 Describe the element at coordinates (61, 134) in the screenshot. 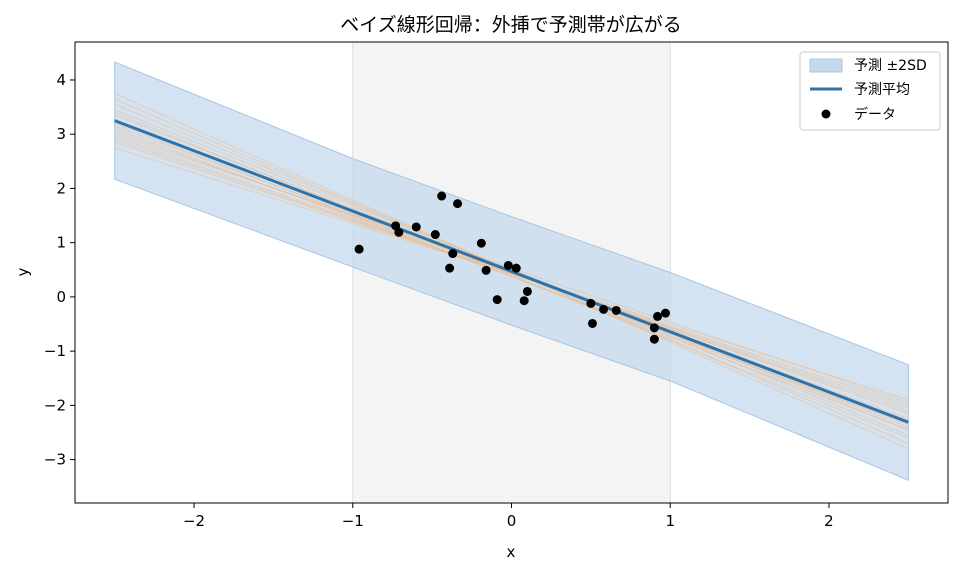

I see `y-tick-label: 3` at that location.